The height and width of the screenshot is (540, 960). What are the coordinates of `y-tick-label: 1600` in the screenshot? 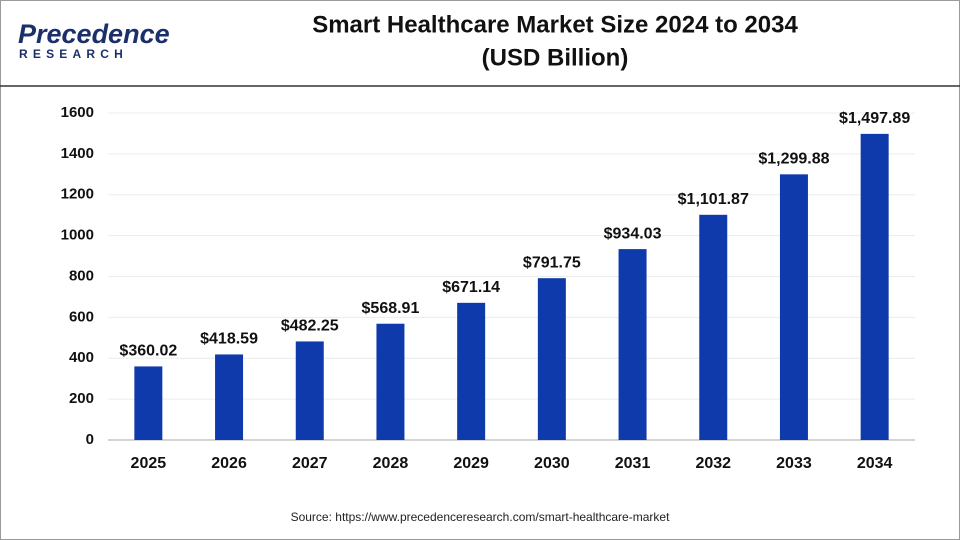 It's located at (77, 112).